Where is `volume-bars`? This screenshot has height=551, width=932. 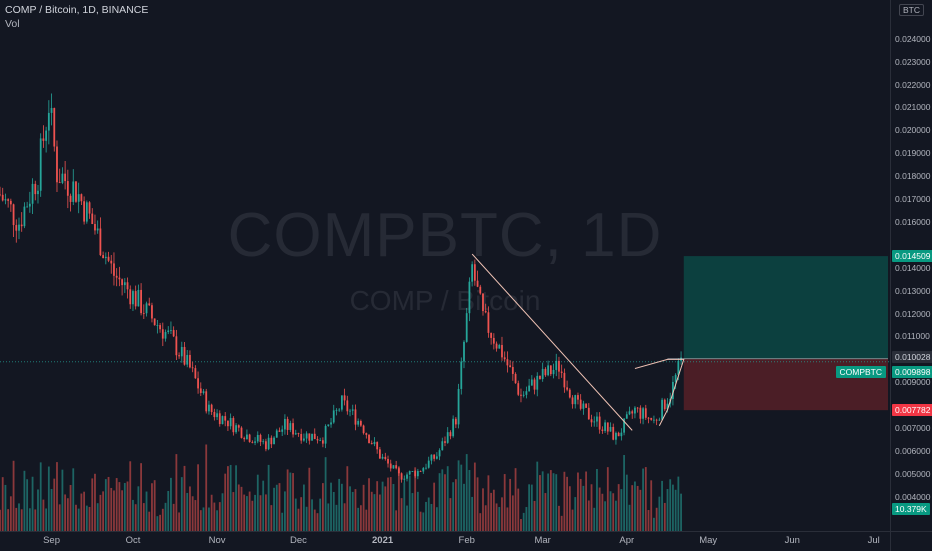 volume-bars is located at coordinates (341, 487).